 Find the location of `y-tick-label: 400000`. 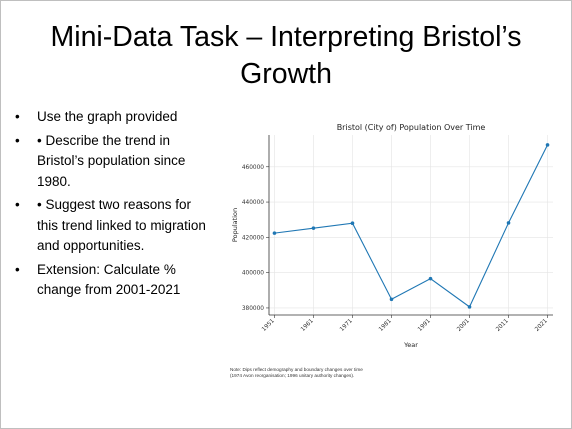

y-tick-label: 400000 is located at coordinates (253, 274).